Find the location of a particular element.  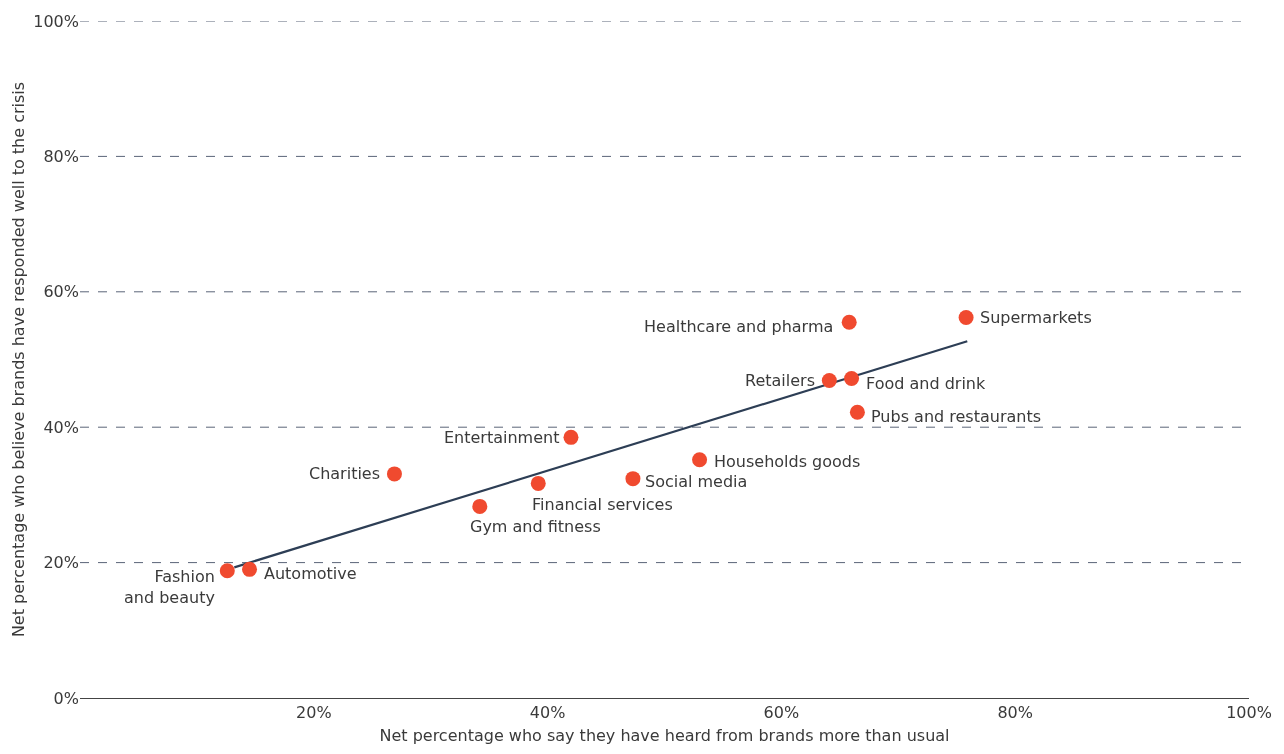

y-tick-label: 20% is located at coordinates (61, 563).